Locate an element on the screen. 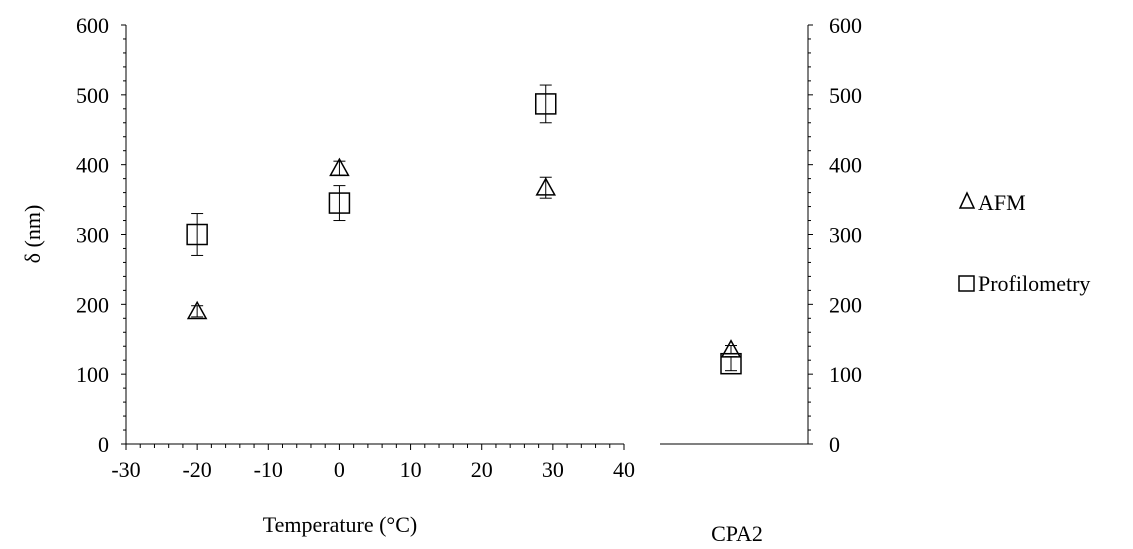  x-tick-label: 10 is located at coordinates (411, 469).